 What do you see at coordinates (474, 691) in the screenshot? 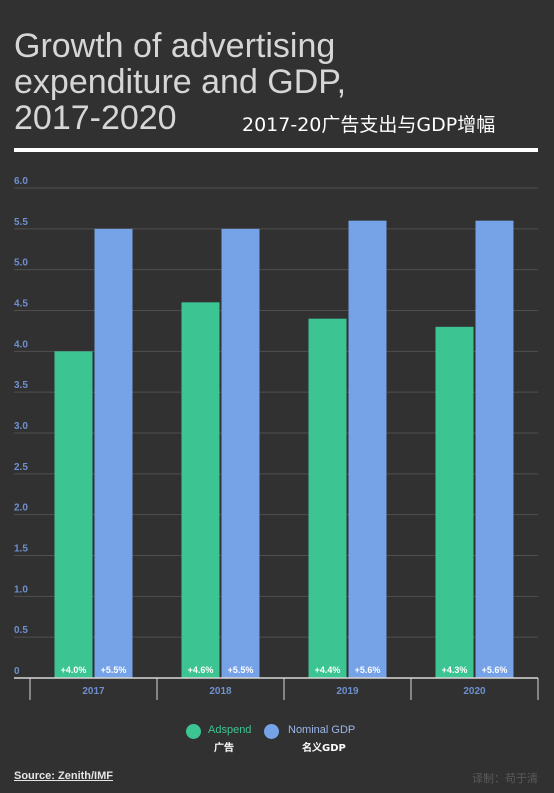
I see `x-tick-label: 2020` at bounding box center [474, 691].